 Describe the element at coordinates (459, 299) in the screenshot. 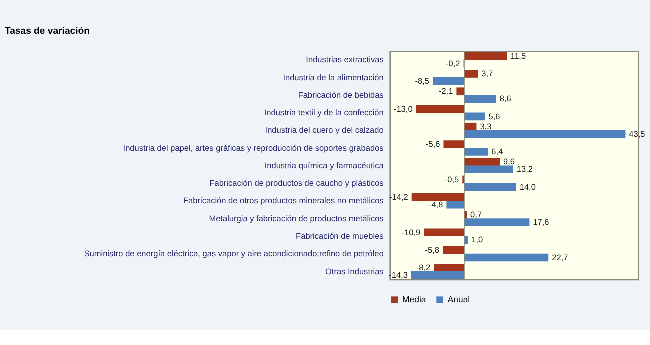

I see `legend-label: Anual` at that location.